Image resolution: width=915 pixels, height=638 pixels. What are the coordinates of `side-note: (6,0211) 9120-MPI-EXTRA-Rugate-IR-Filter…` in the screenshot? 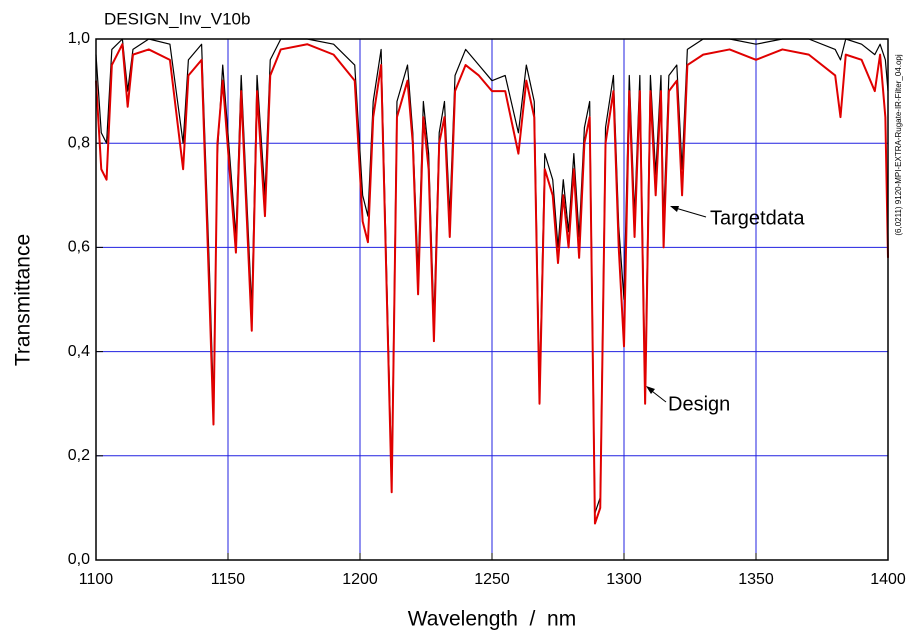 It's located at (898, 144).